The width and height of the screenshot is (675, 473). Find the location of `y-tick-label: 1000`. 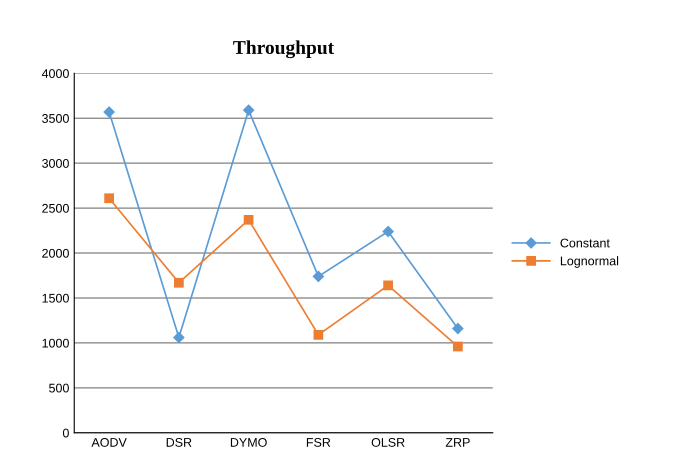

y-tick-label: 1000 is located at coordinates (55, 343).